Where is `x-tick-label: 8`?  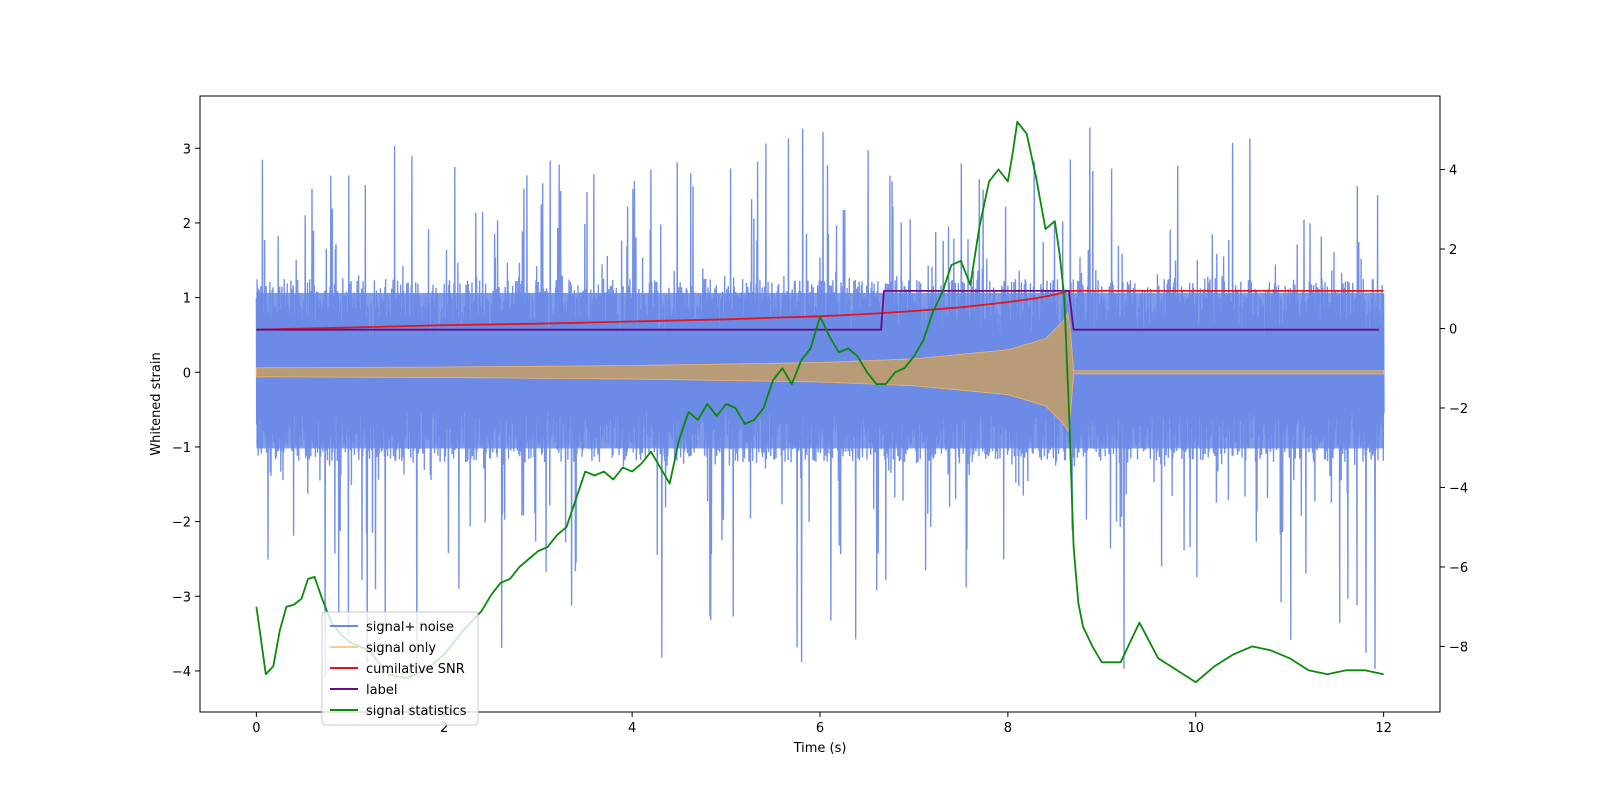
x-tick-label: 8 is located at coordinates (1008, 728).